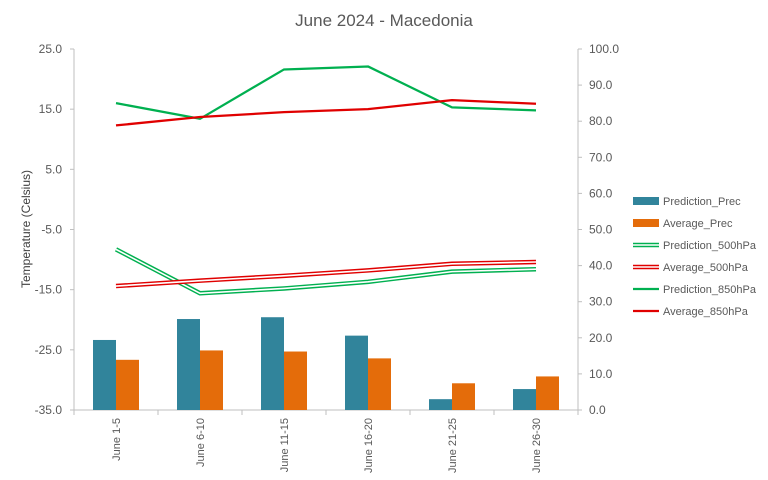  I want to click on y-tick-label: 5.0, so click(53, 169).